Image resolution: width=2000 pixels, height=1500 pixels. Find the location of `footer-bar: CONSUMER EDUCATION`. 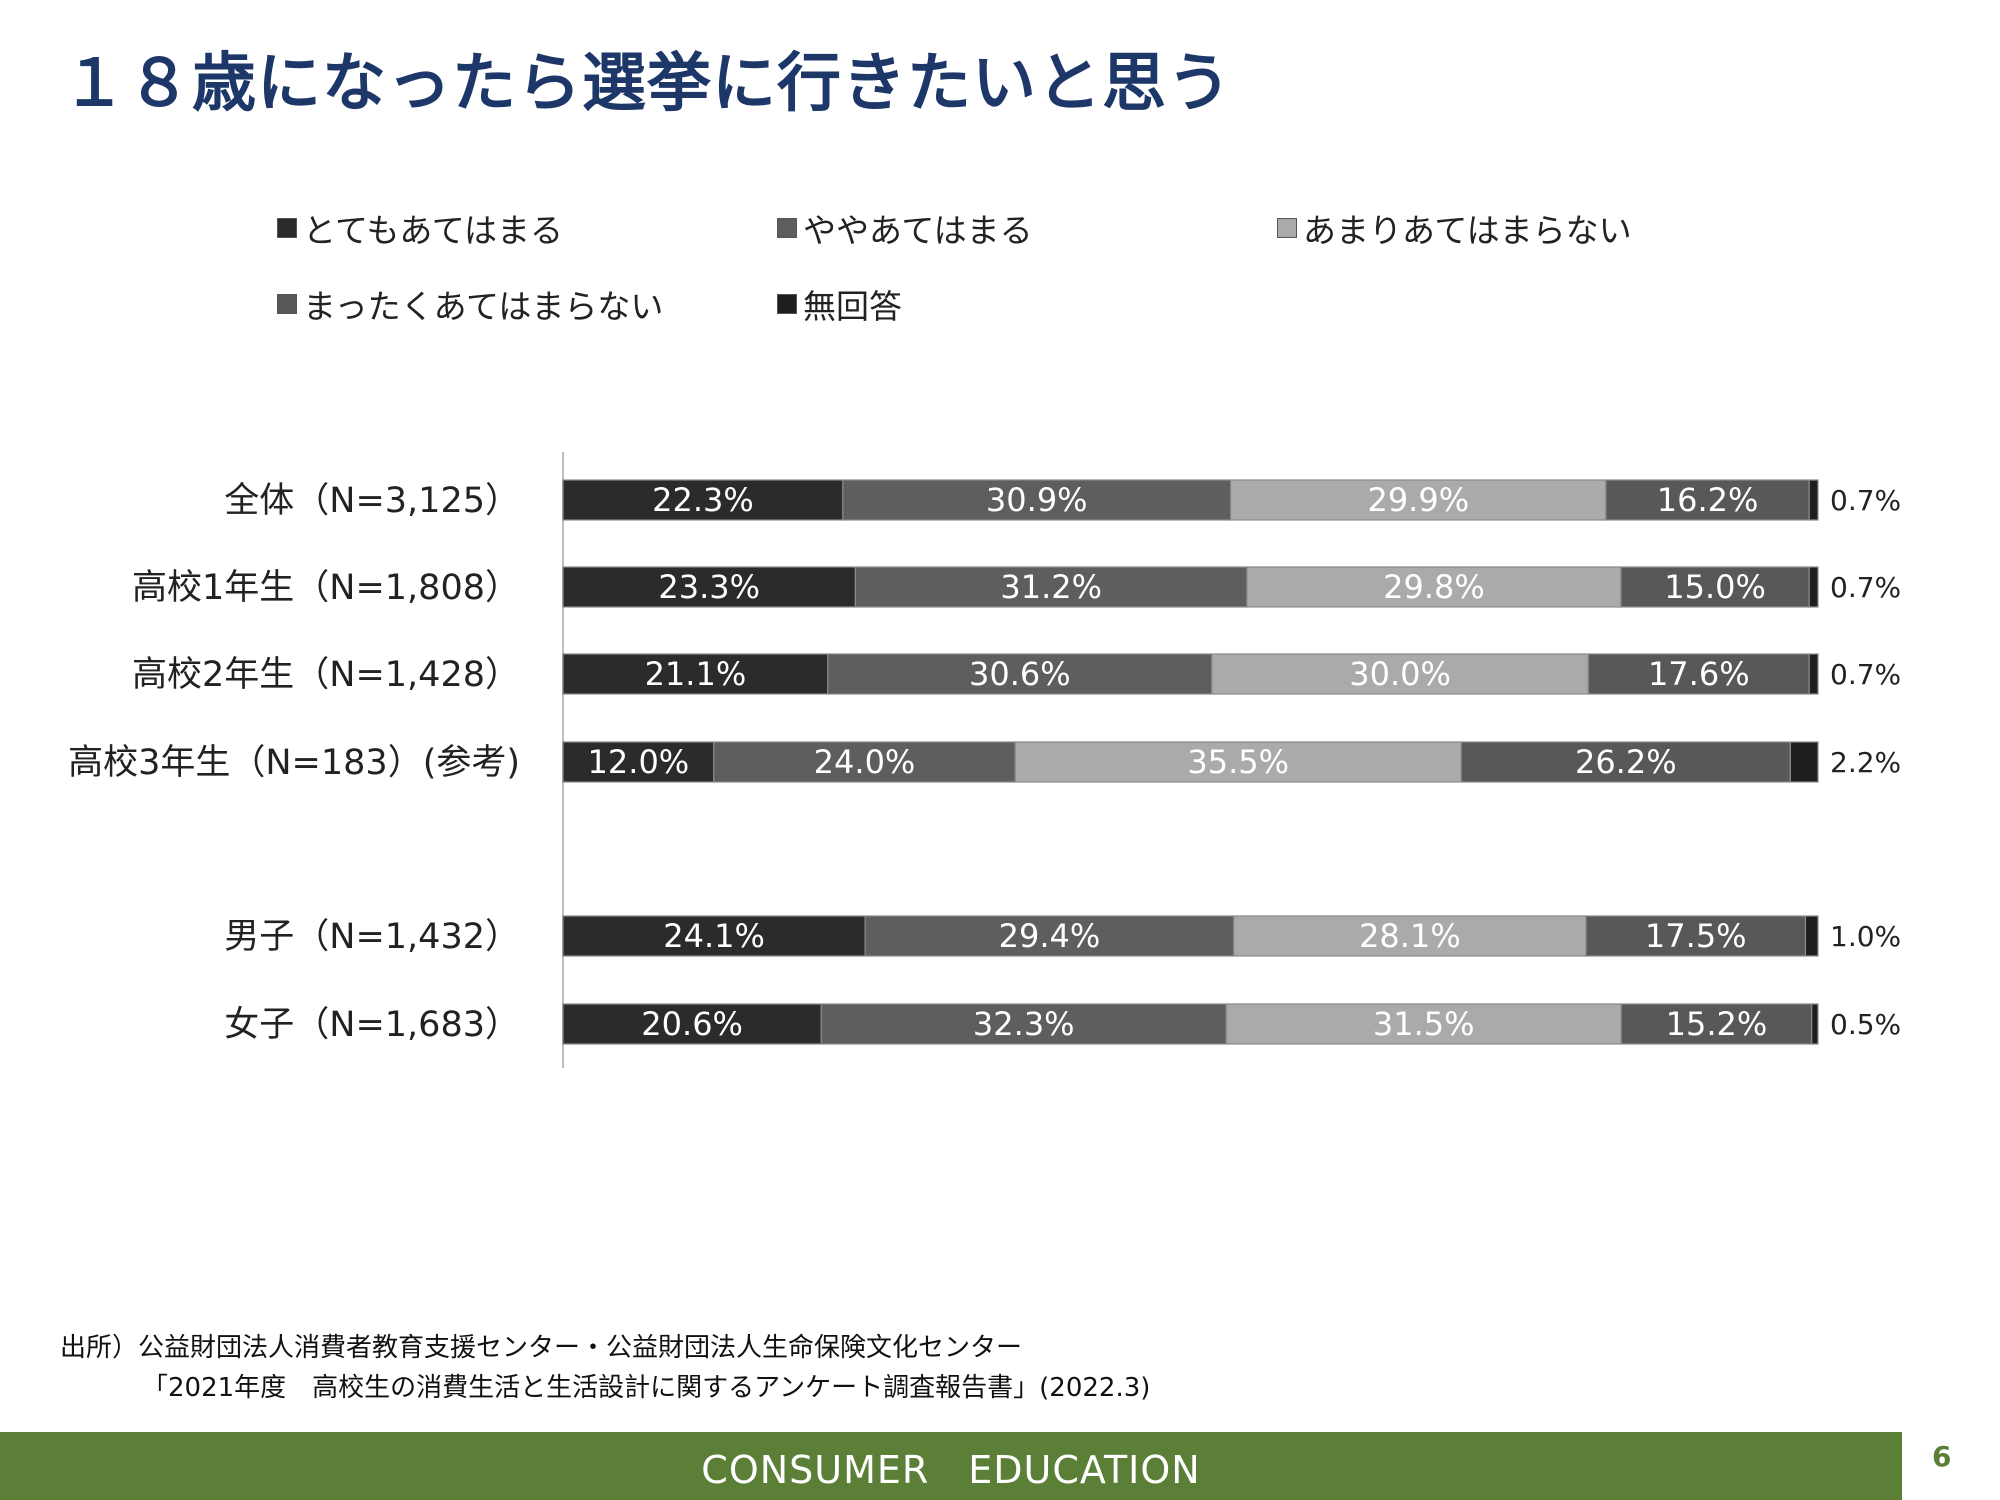

footer-bar: CONSUMER EDUCATION is located at coordinates (951, 1466).